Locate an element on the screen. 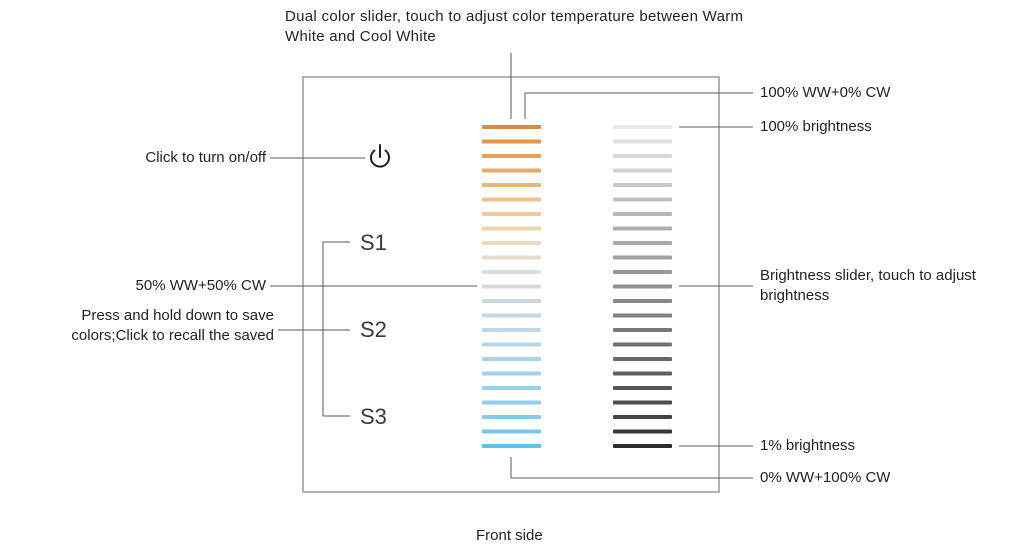 This screenshot has width=1031, height=547. scene-key-s2: S2 is located at coordinates (373, 329).